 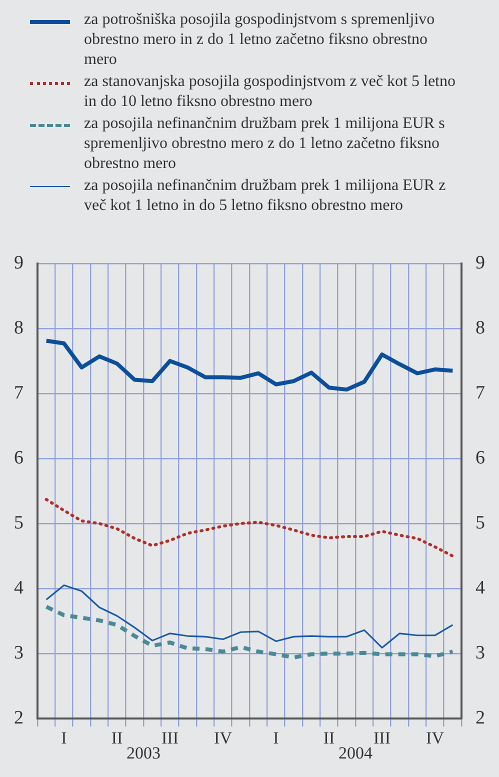 What do you see at coordinates (19, 588) in the screenshot?
I see `y-tick-label: 4` at bounding box center [19, 588].